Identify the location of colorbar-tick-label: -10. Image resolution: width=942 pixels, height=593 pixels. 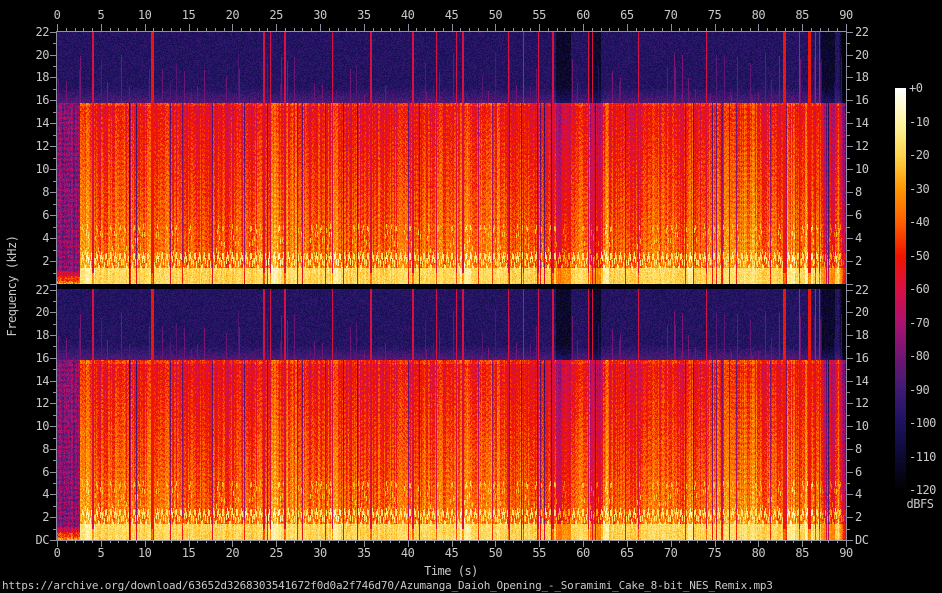
(919, 121).